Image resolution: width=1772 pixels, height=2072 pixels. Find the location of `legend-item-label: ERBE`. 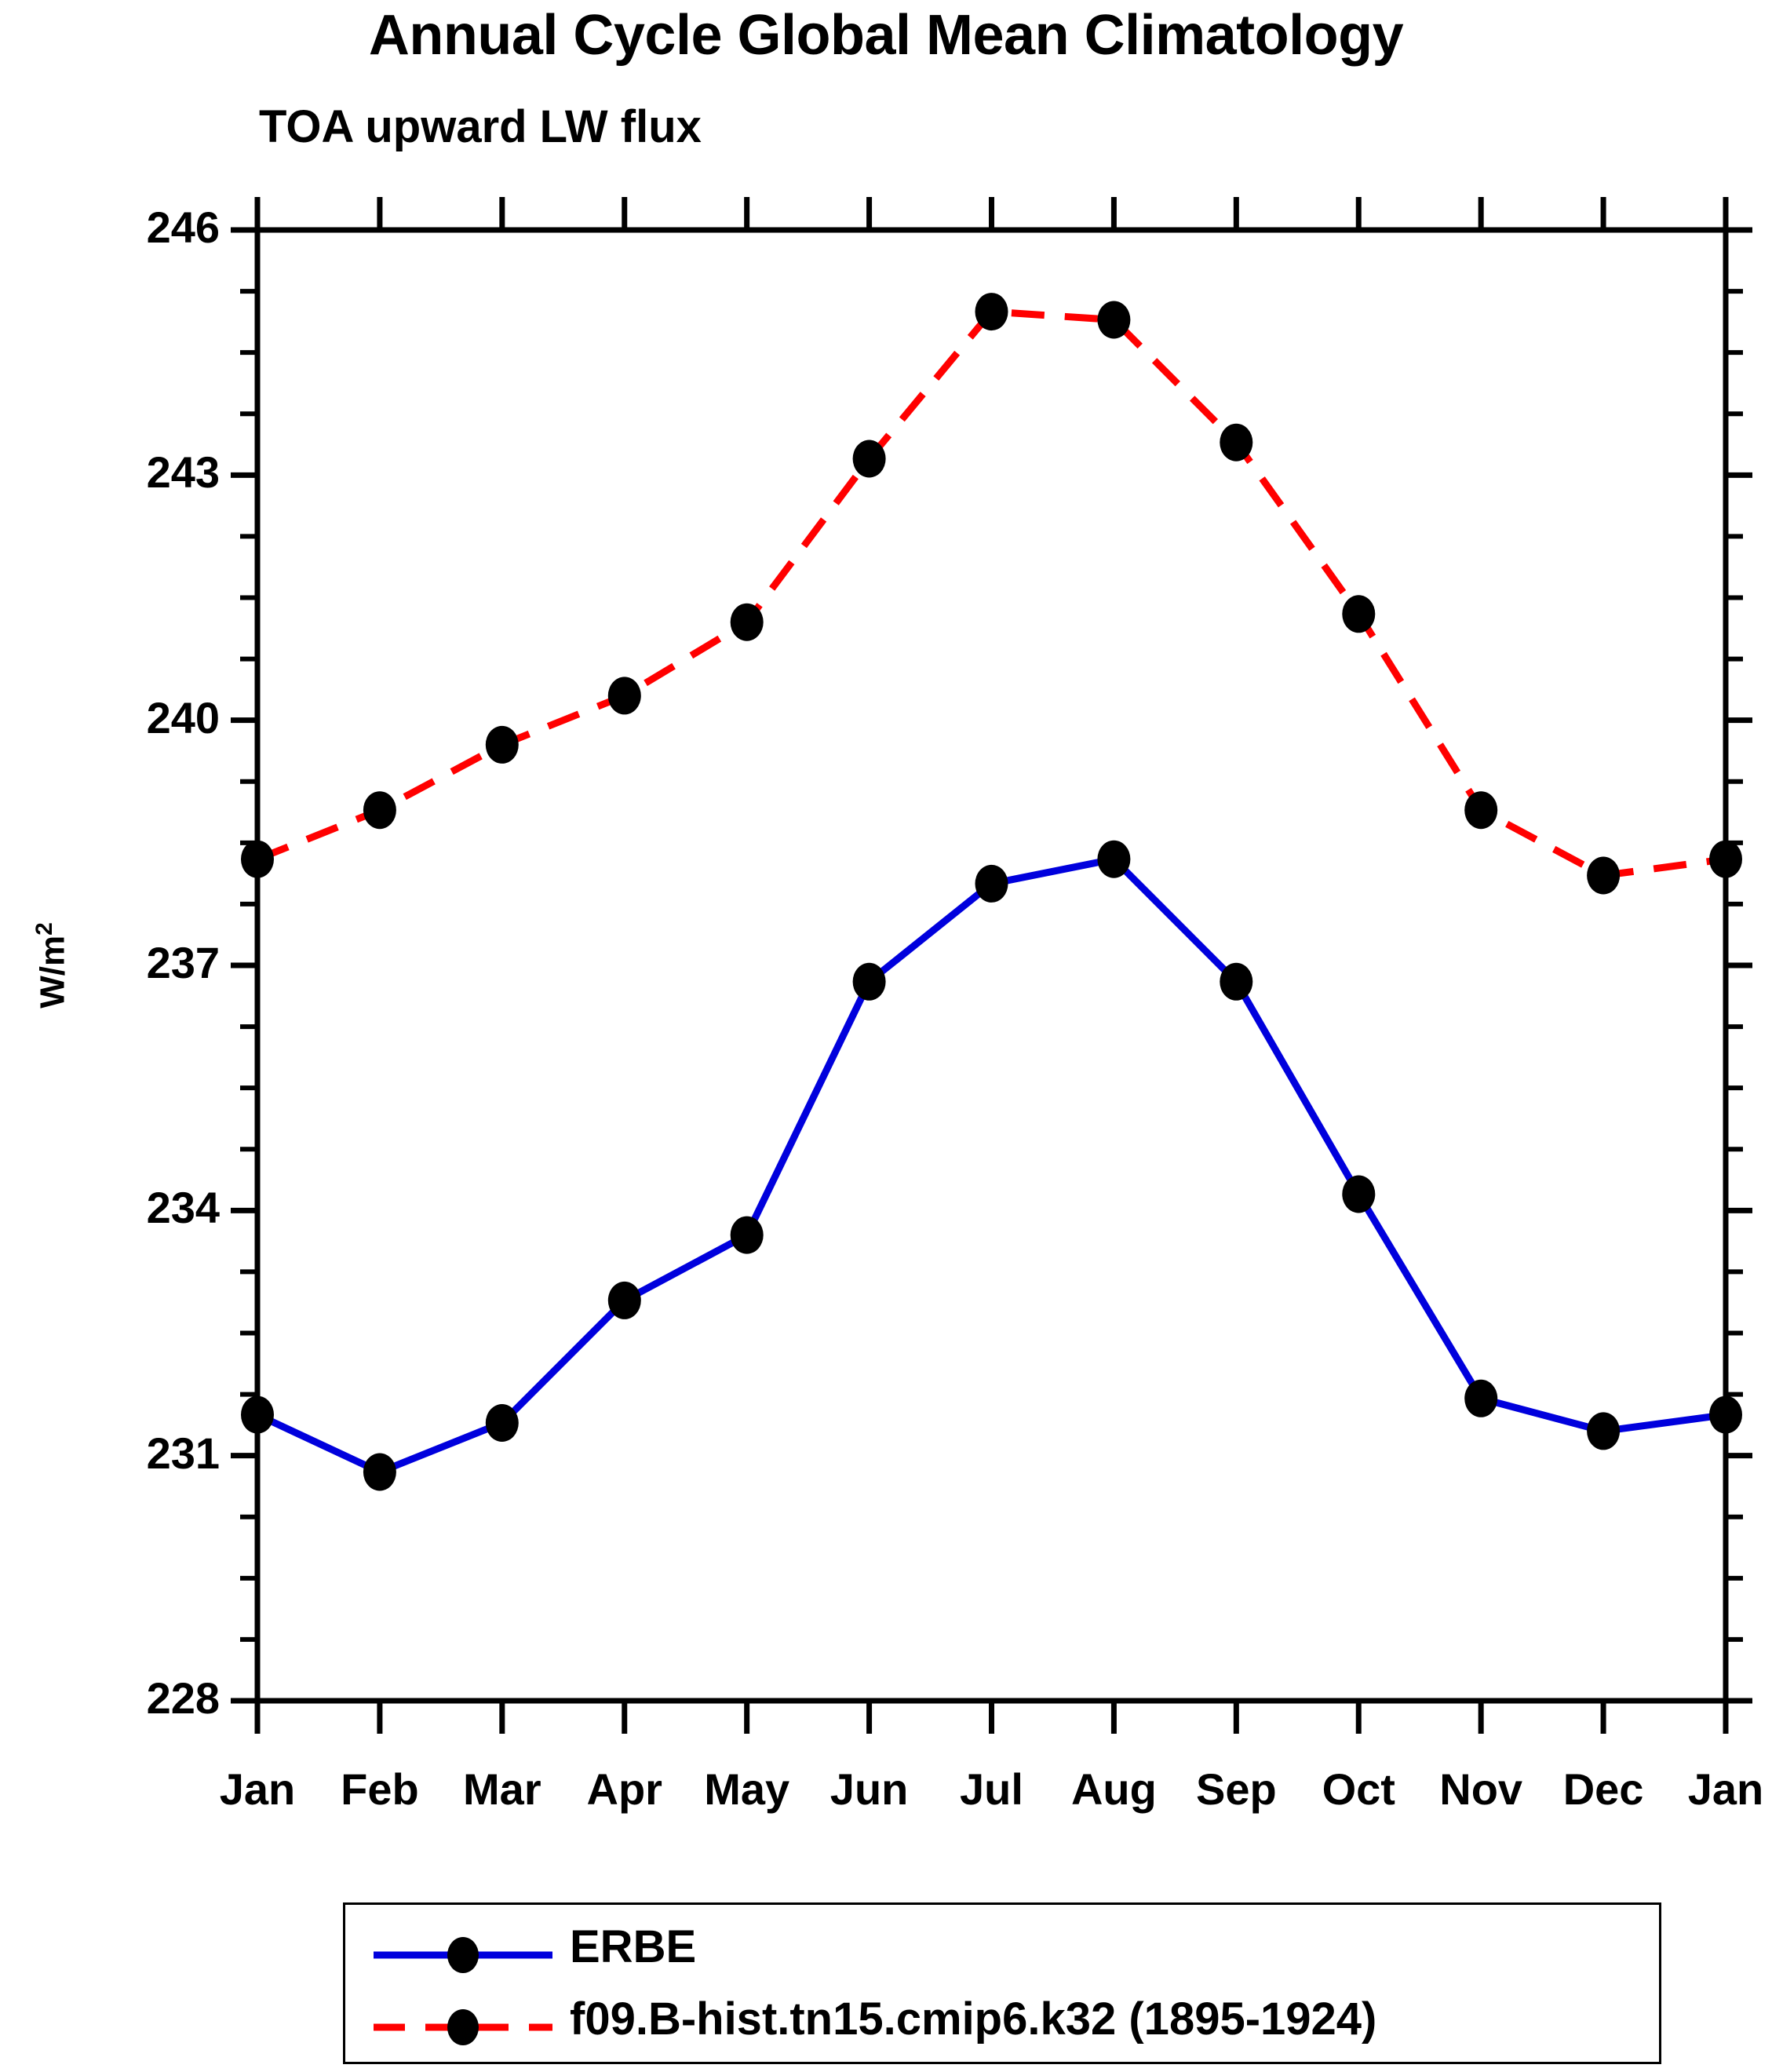

legend-item-label: ERBE is located at coordinates (633, 1946).